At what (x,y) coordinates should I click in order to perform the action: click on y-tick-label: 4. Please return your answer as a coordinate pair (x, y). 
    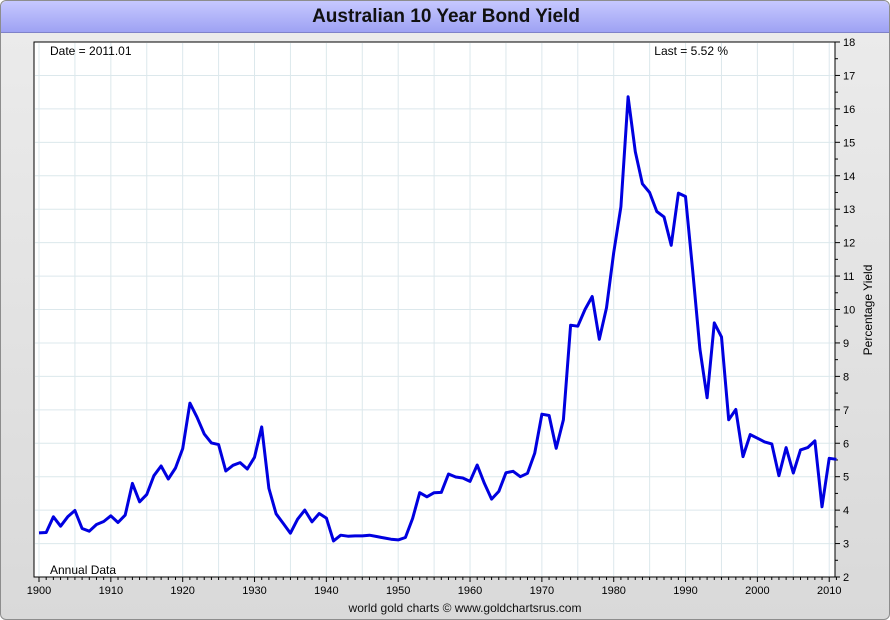
    Looking at the image, I should click on (846, 511).